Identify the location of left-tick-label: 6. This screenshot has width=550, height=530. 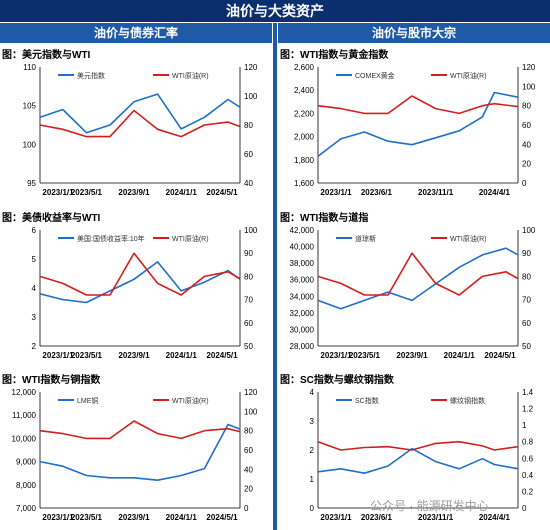
(34, 230).